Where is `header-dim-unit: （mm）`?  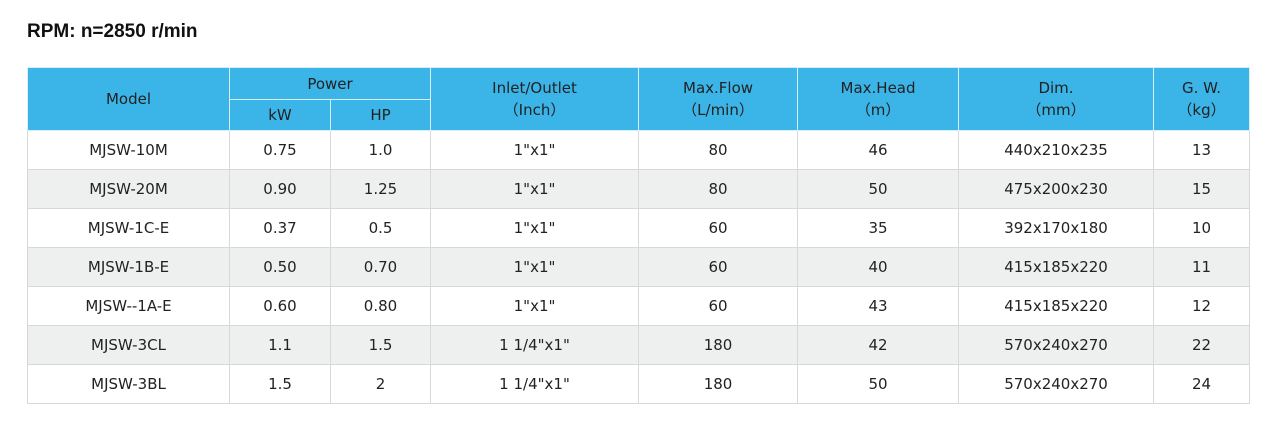
header-dim-unit: （mm） is located at coordinates (1056, 110).